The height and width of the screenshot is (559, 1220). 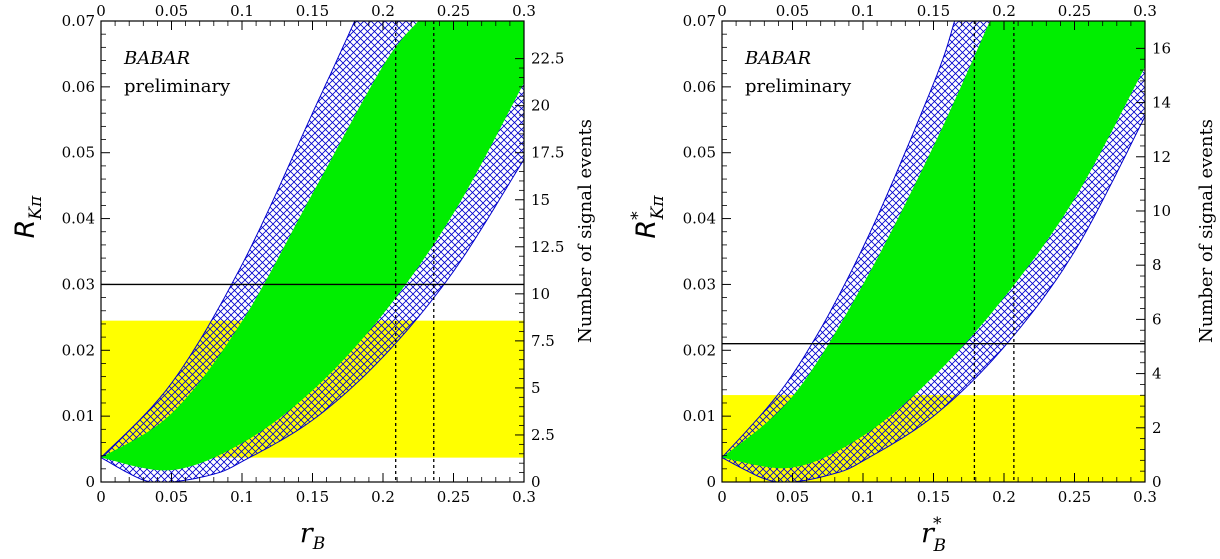 I want to click on right-tick-label: 2.5, so click(x=543, y=435).